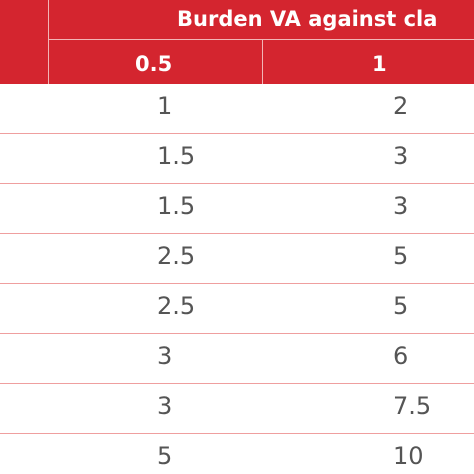 The image size is (474, 474). I want to click on column-header-1: 1, so click(379, 64).